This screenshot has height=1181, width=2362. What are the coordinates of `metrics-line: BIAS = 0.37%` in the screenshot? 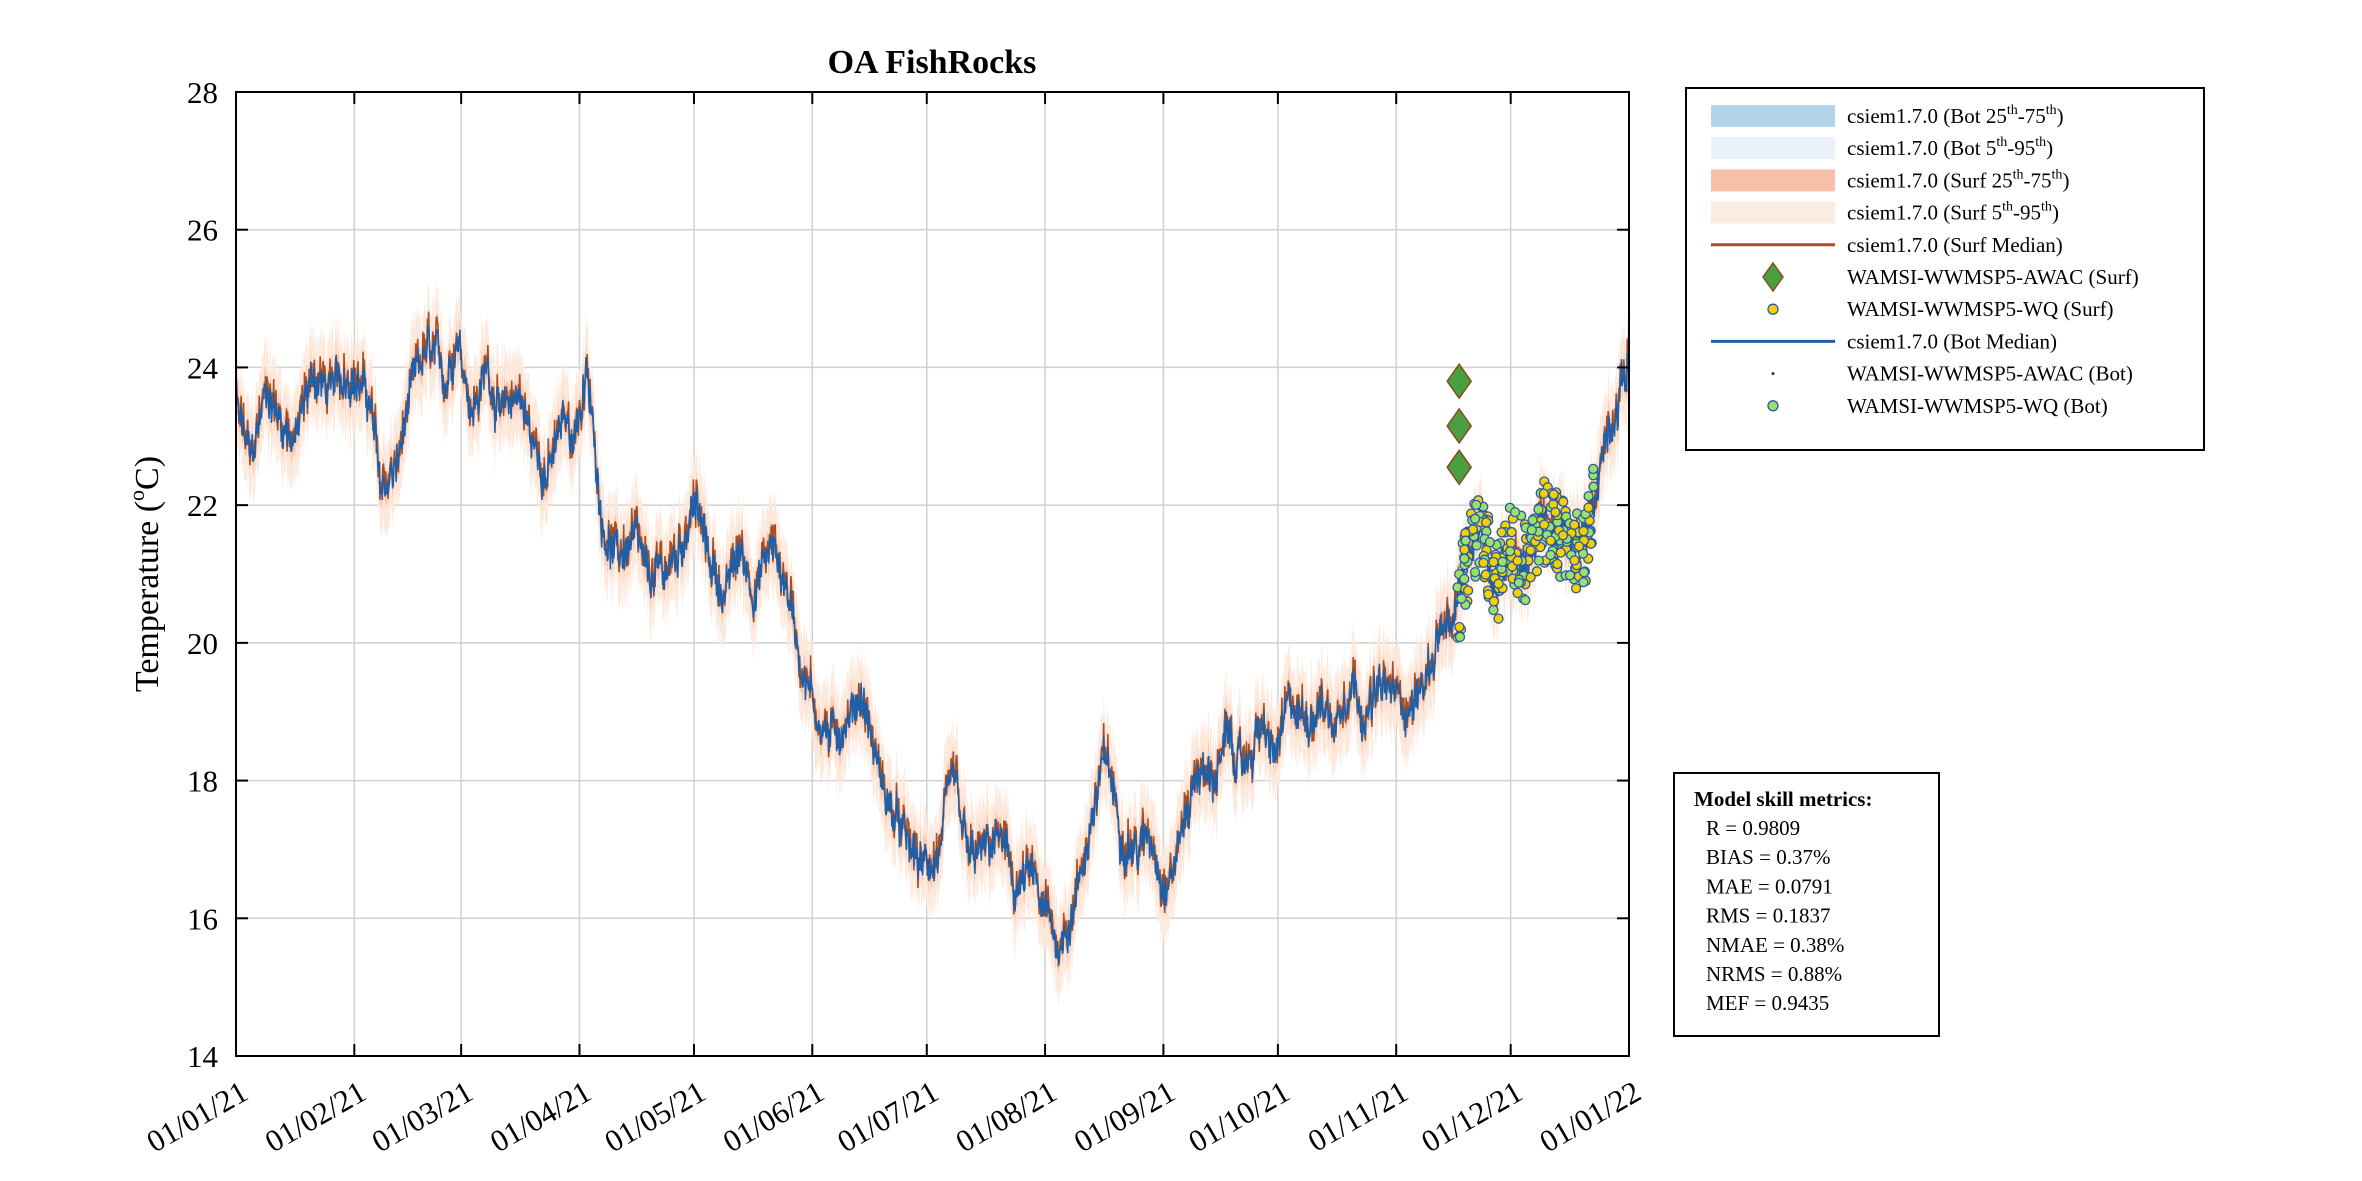 It's located at (1768, 857).